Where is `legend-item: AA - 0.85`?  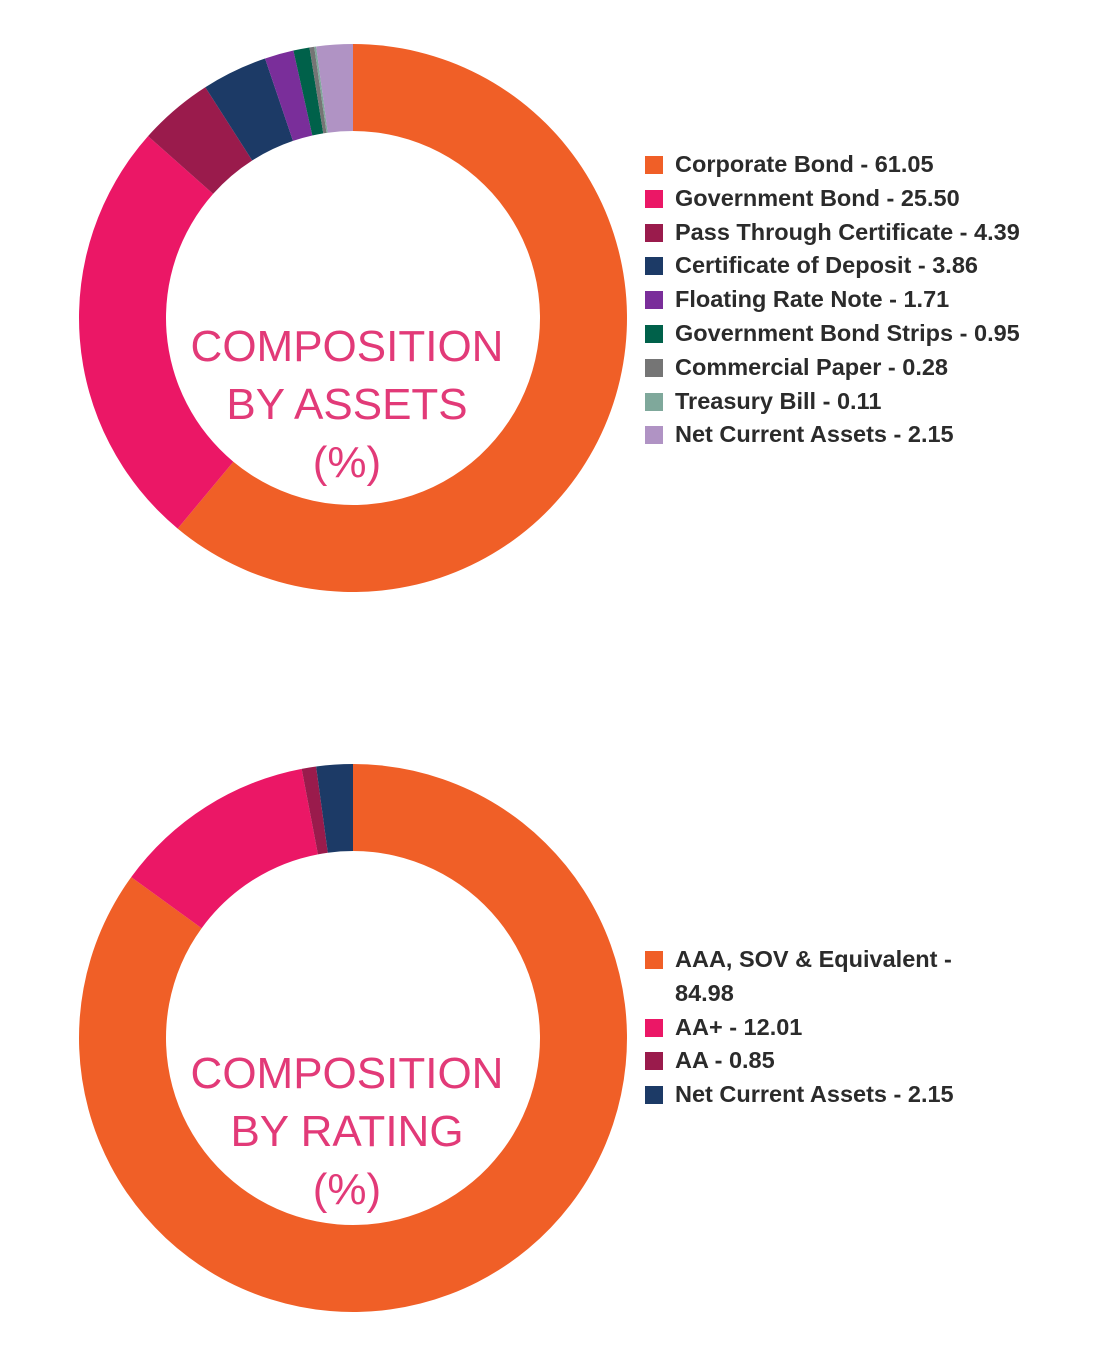
legend-item: AA - 0.85 is located at coordinates (825, 1061).